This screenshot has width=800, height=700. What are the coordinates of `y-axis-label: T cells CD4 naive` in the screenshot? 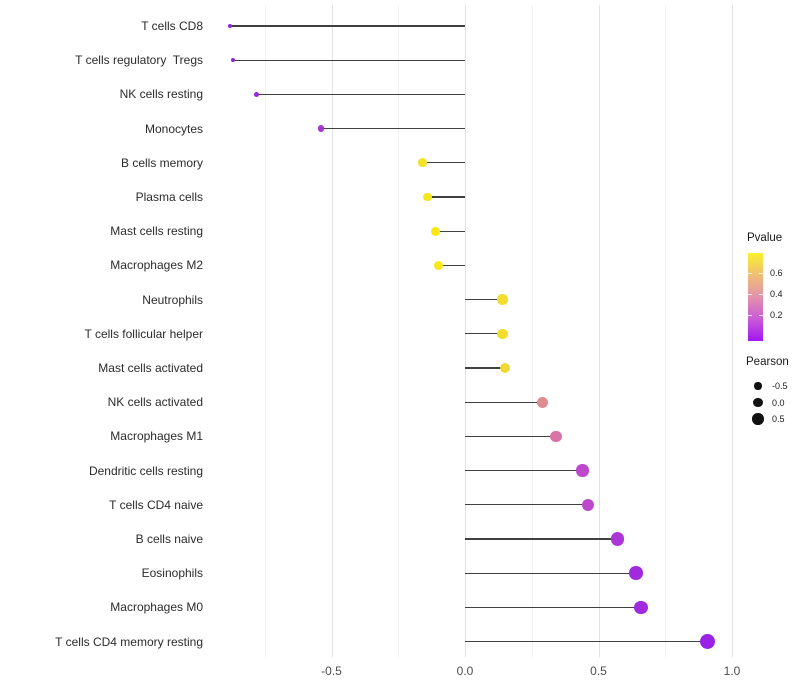 It's located at (156, 504).